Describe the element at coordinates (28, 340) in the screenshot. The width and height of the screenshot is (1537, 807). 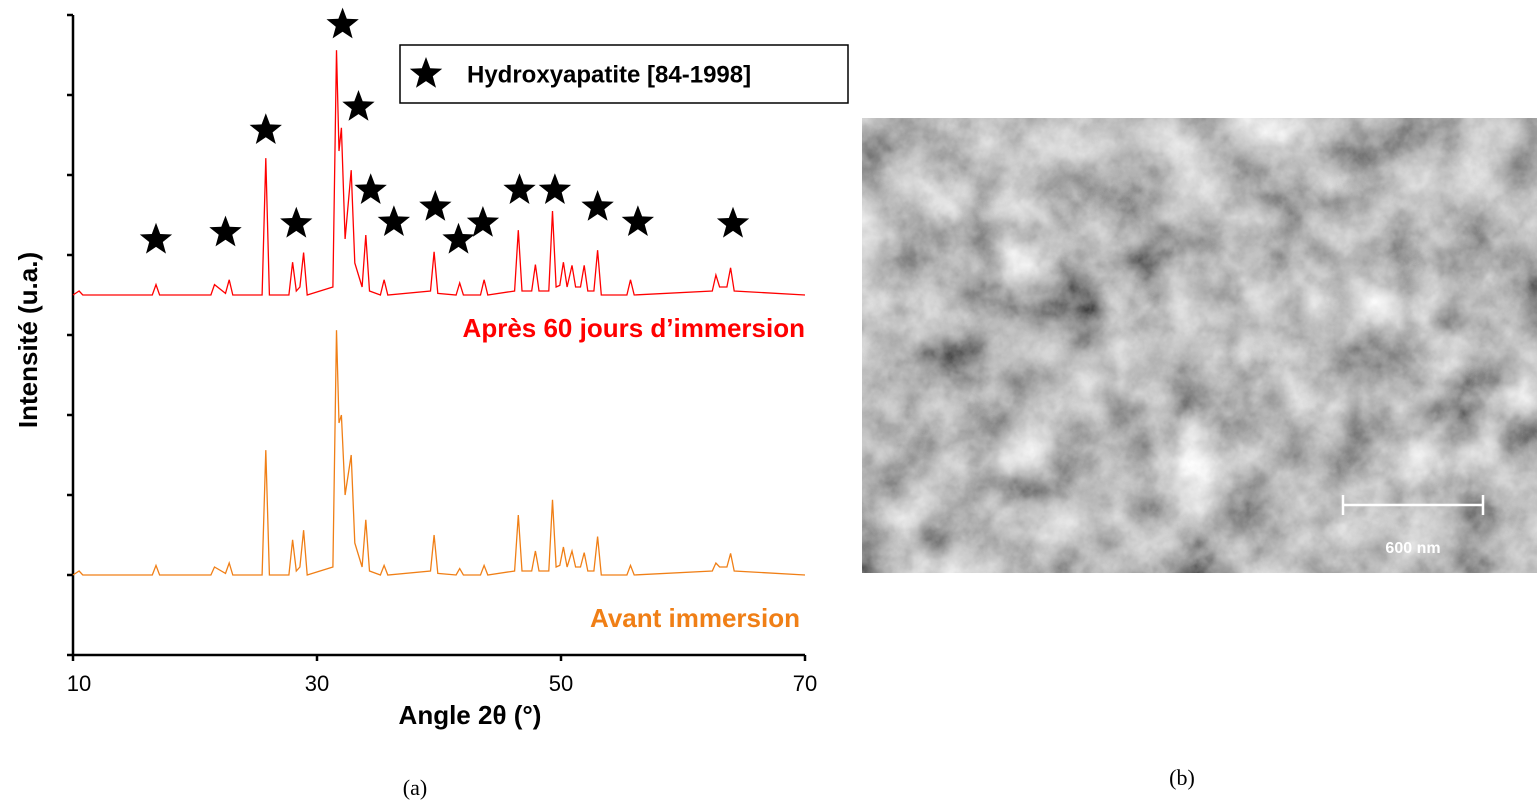
I see `y-axis-label: Intensité (u.a.)` at that location.